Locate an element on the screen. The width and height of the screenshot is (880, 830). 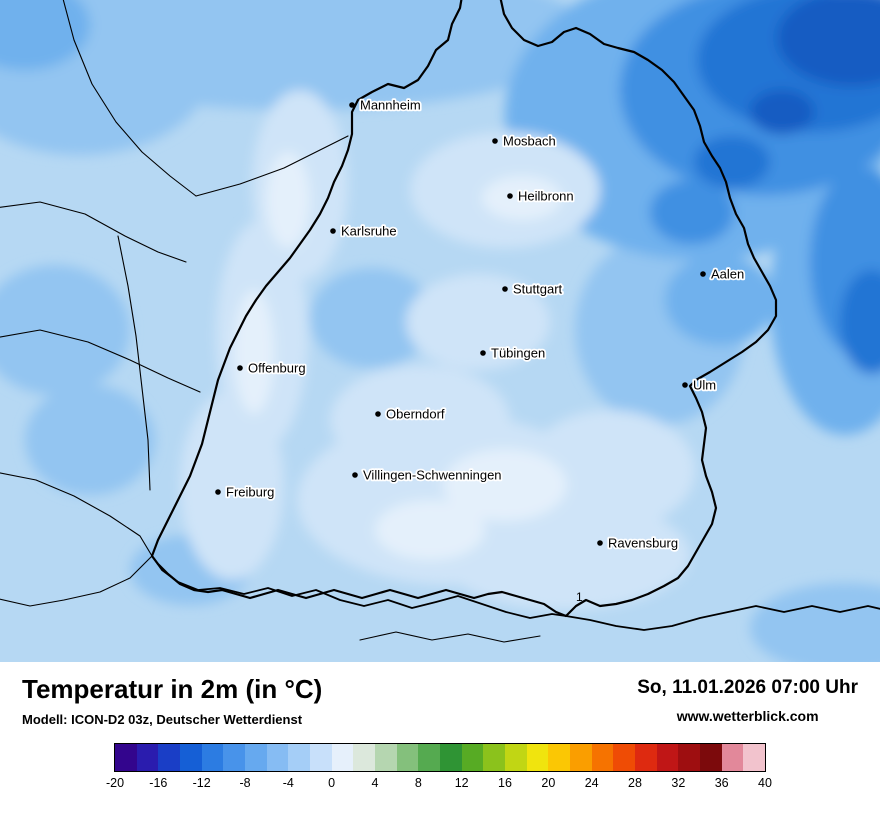
legend-tick-label: 0 is located at coordinates (332, 783).